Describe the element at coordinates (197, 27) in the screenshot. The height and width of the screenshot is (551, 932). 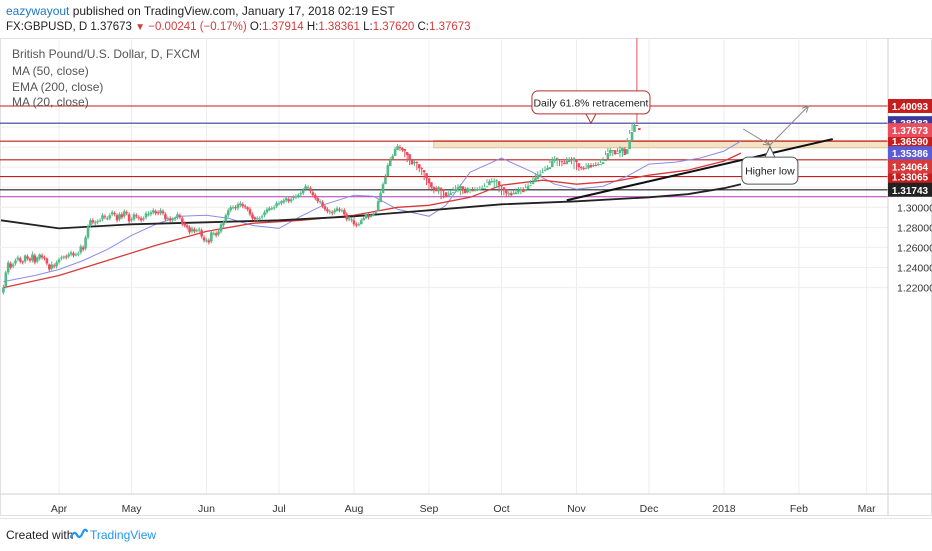
I see `price-change: −0.00241 (−0.17%)` at that location.